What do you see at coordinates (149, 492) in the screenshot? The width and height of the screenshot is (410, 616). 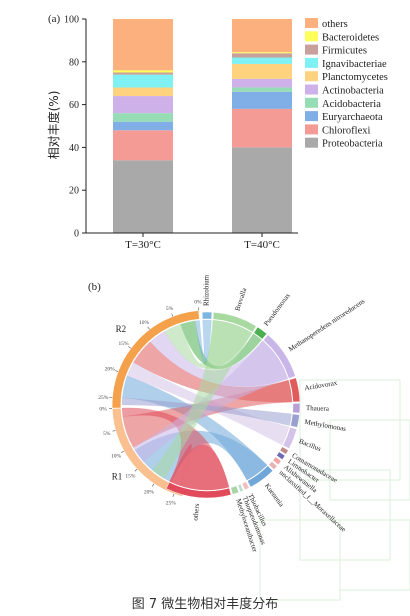 I see `group-tick-label-0-4: 20%` at bounding box center [149, 492].